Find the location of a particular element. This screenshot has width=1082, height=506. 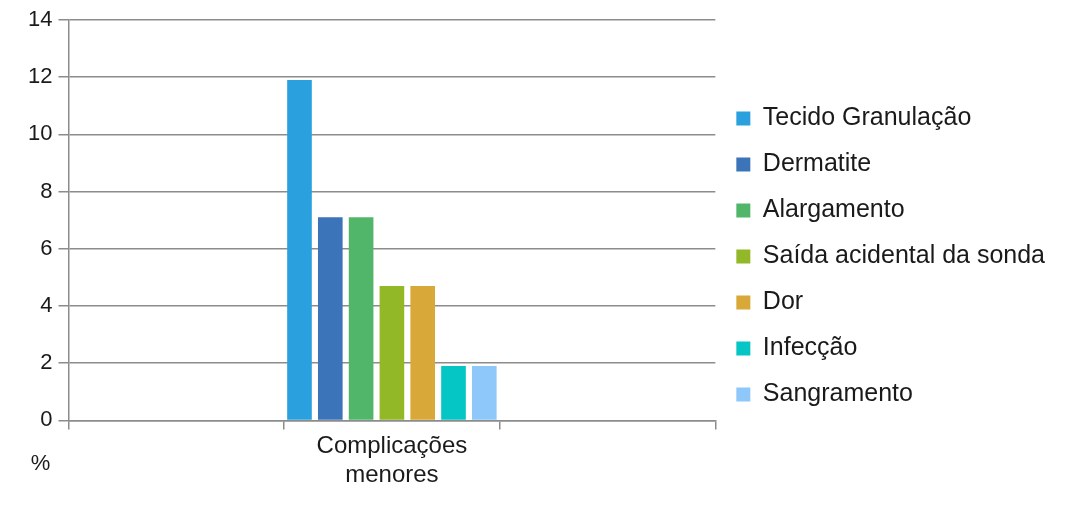

legend-label: Saída acidental da sonda is located at coordinates (904, 254).